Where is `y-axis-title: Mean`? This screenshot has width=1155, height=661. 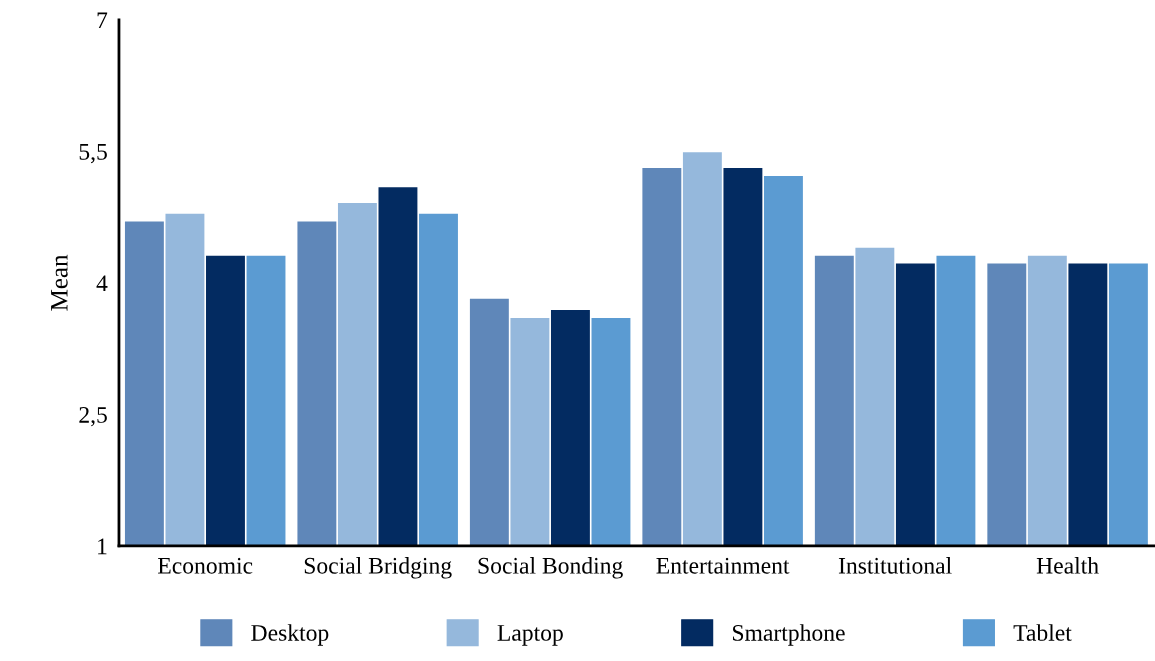
y-axis-title: Mean is located at coordinates (59, 282).